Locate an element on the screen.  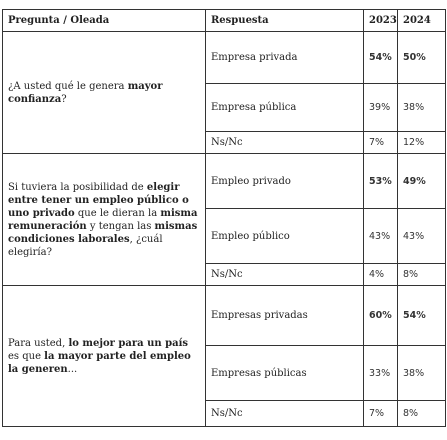
header-cell: Pregunta / Oleada is located at coordinates (104, 20).